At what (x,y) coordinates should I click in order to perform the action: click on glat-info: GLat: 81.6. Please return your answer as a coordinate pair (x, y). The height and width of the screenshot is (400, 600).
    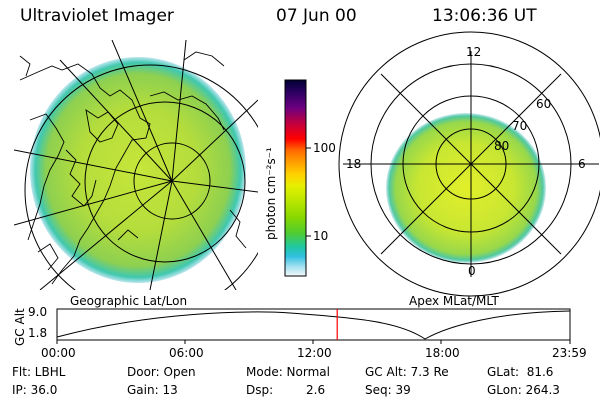
    Looking at the image, I should click on (520, 372).